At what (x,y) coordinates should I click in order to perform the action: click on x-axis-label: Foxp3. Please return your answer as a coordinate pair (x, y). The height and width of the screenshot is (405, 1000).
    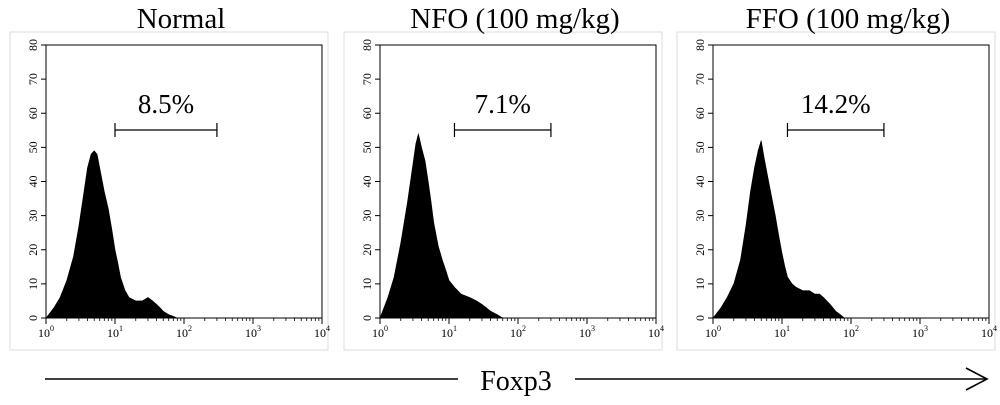
    Looking at the image, I should click on (516, 381).